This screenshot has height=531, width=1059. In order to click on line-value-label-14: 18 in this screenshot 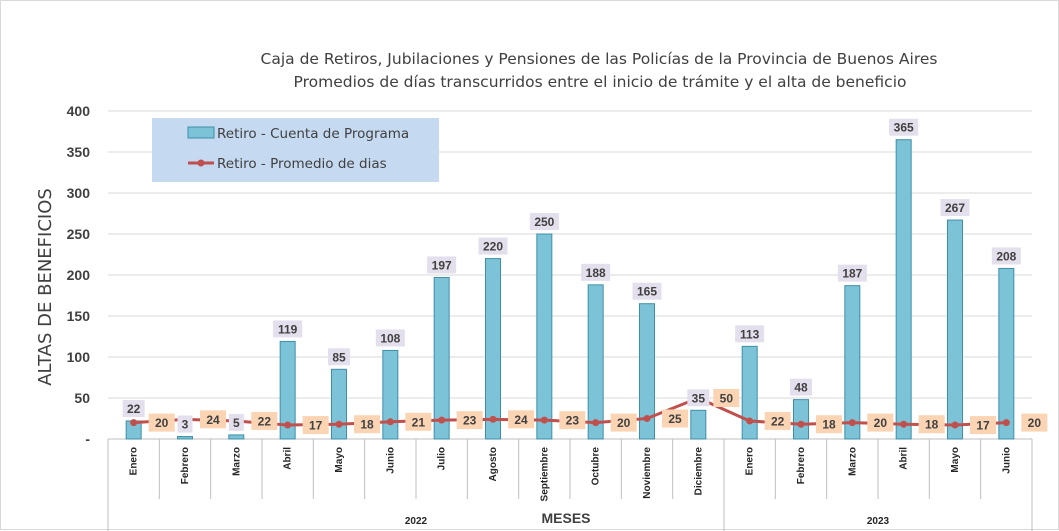, I will do `click(829, 425)`.